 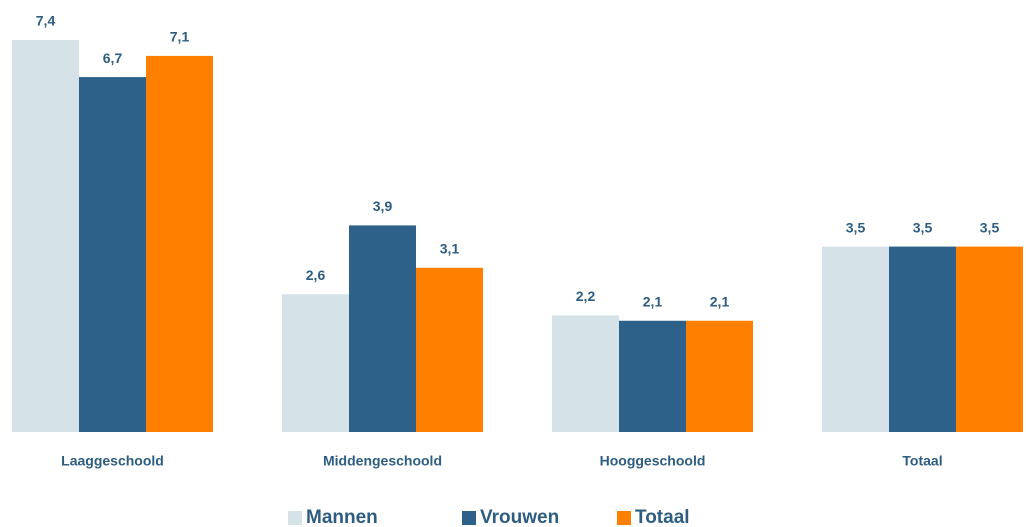 I want to click on legend-label: Totaal, so click(x=662, y=517).